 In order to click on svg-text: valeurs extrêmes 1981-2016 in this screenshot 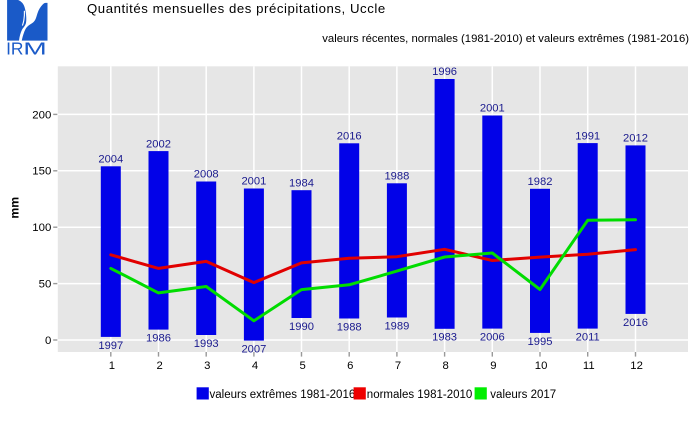, I will do `click(283, 395)`.